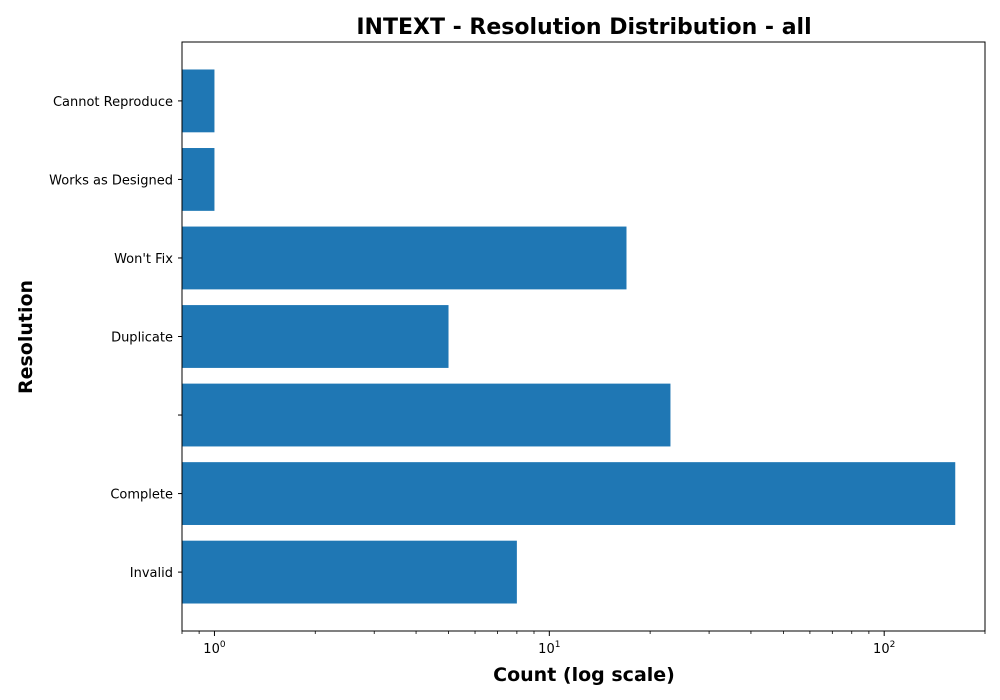 This screenshot has width=1000, height=700. I want to click on x-ticks-group: 100 10¹ 10², so click(583, 644).